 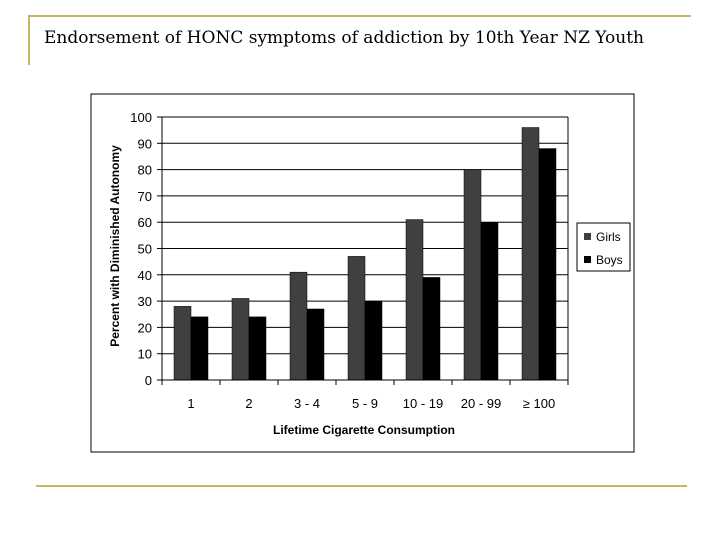 What do you see at coordinates (145, 196) in the screenshot?
I see `y-tick-label-70: 70` at bounding box center [145, 196].